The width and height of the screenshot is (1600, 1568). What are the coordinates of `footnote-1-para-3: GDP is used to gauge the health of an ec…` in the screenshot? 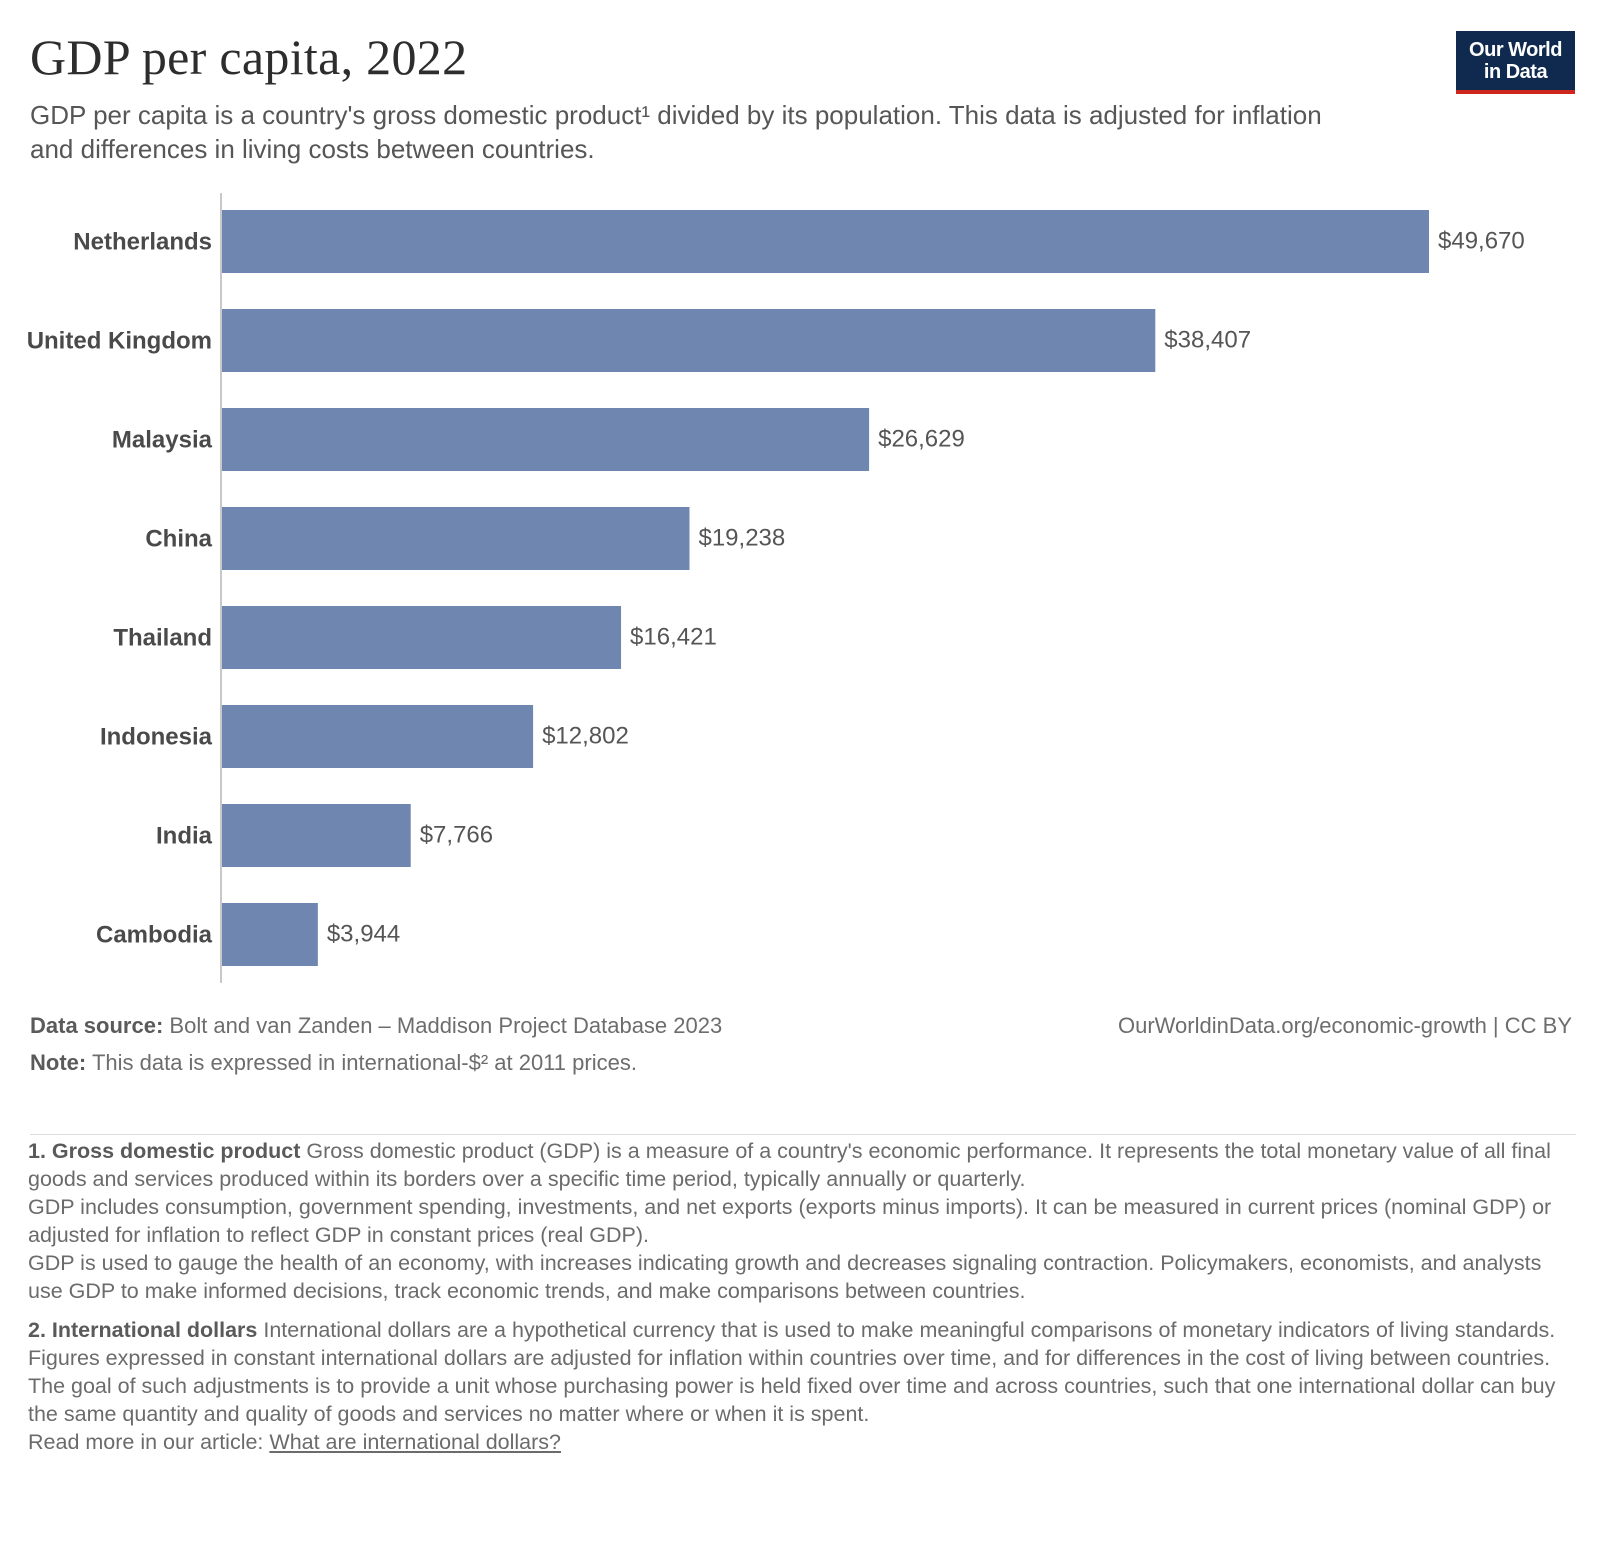 It's located at (785, 1277).